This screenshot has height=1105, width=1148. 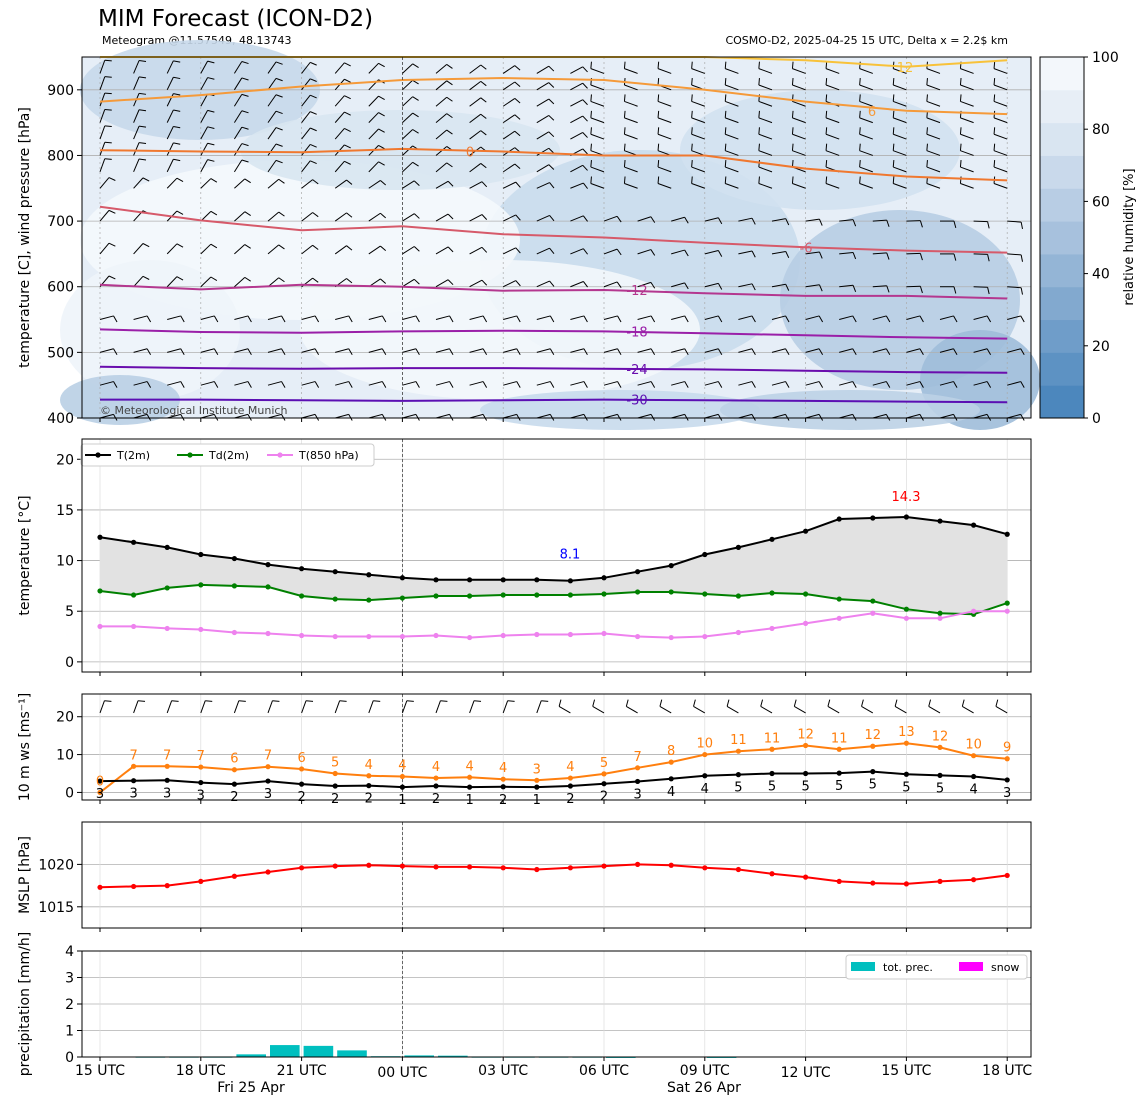 I want to click on day-label: Fri 25 Apr, so click(x=251, y=1088).